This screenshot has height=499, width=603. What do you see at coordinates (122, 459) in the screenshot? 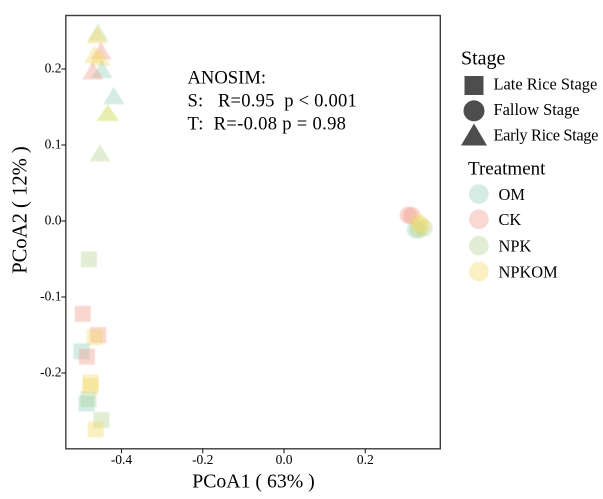
I see `svg-text: -0.4` at bounding box center [122, 459].